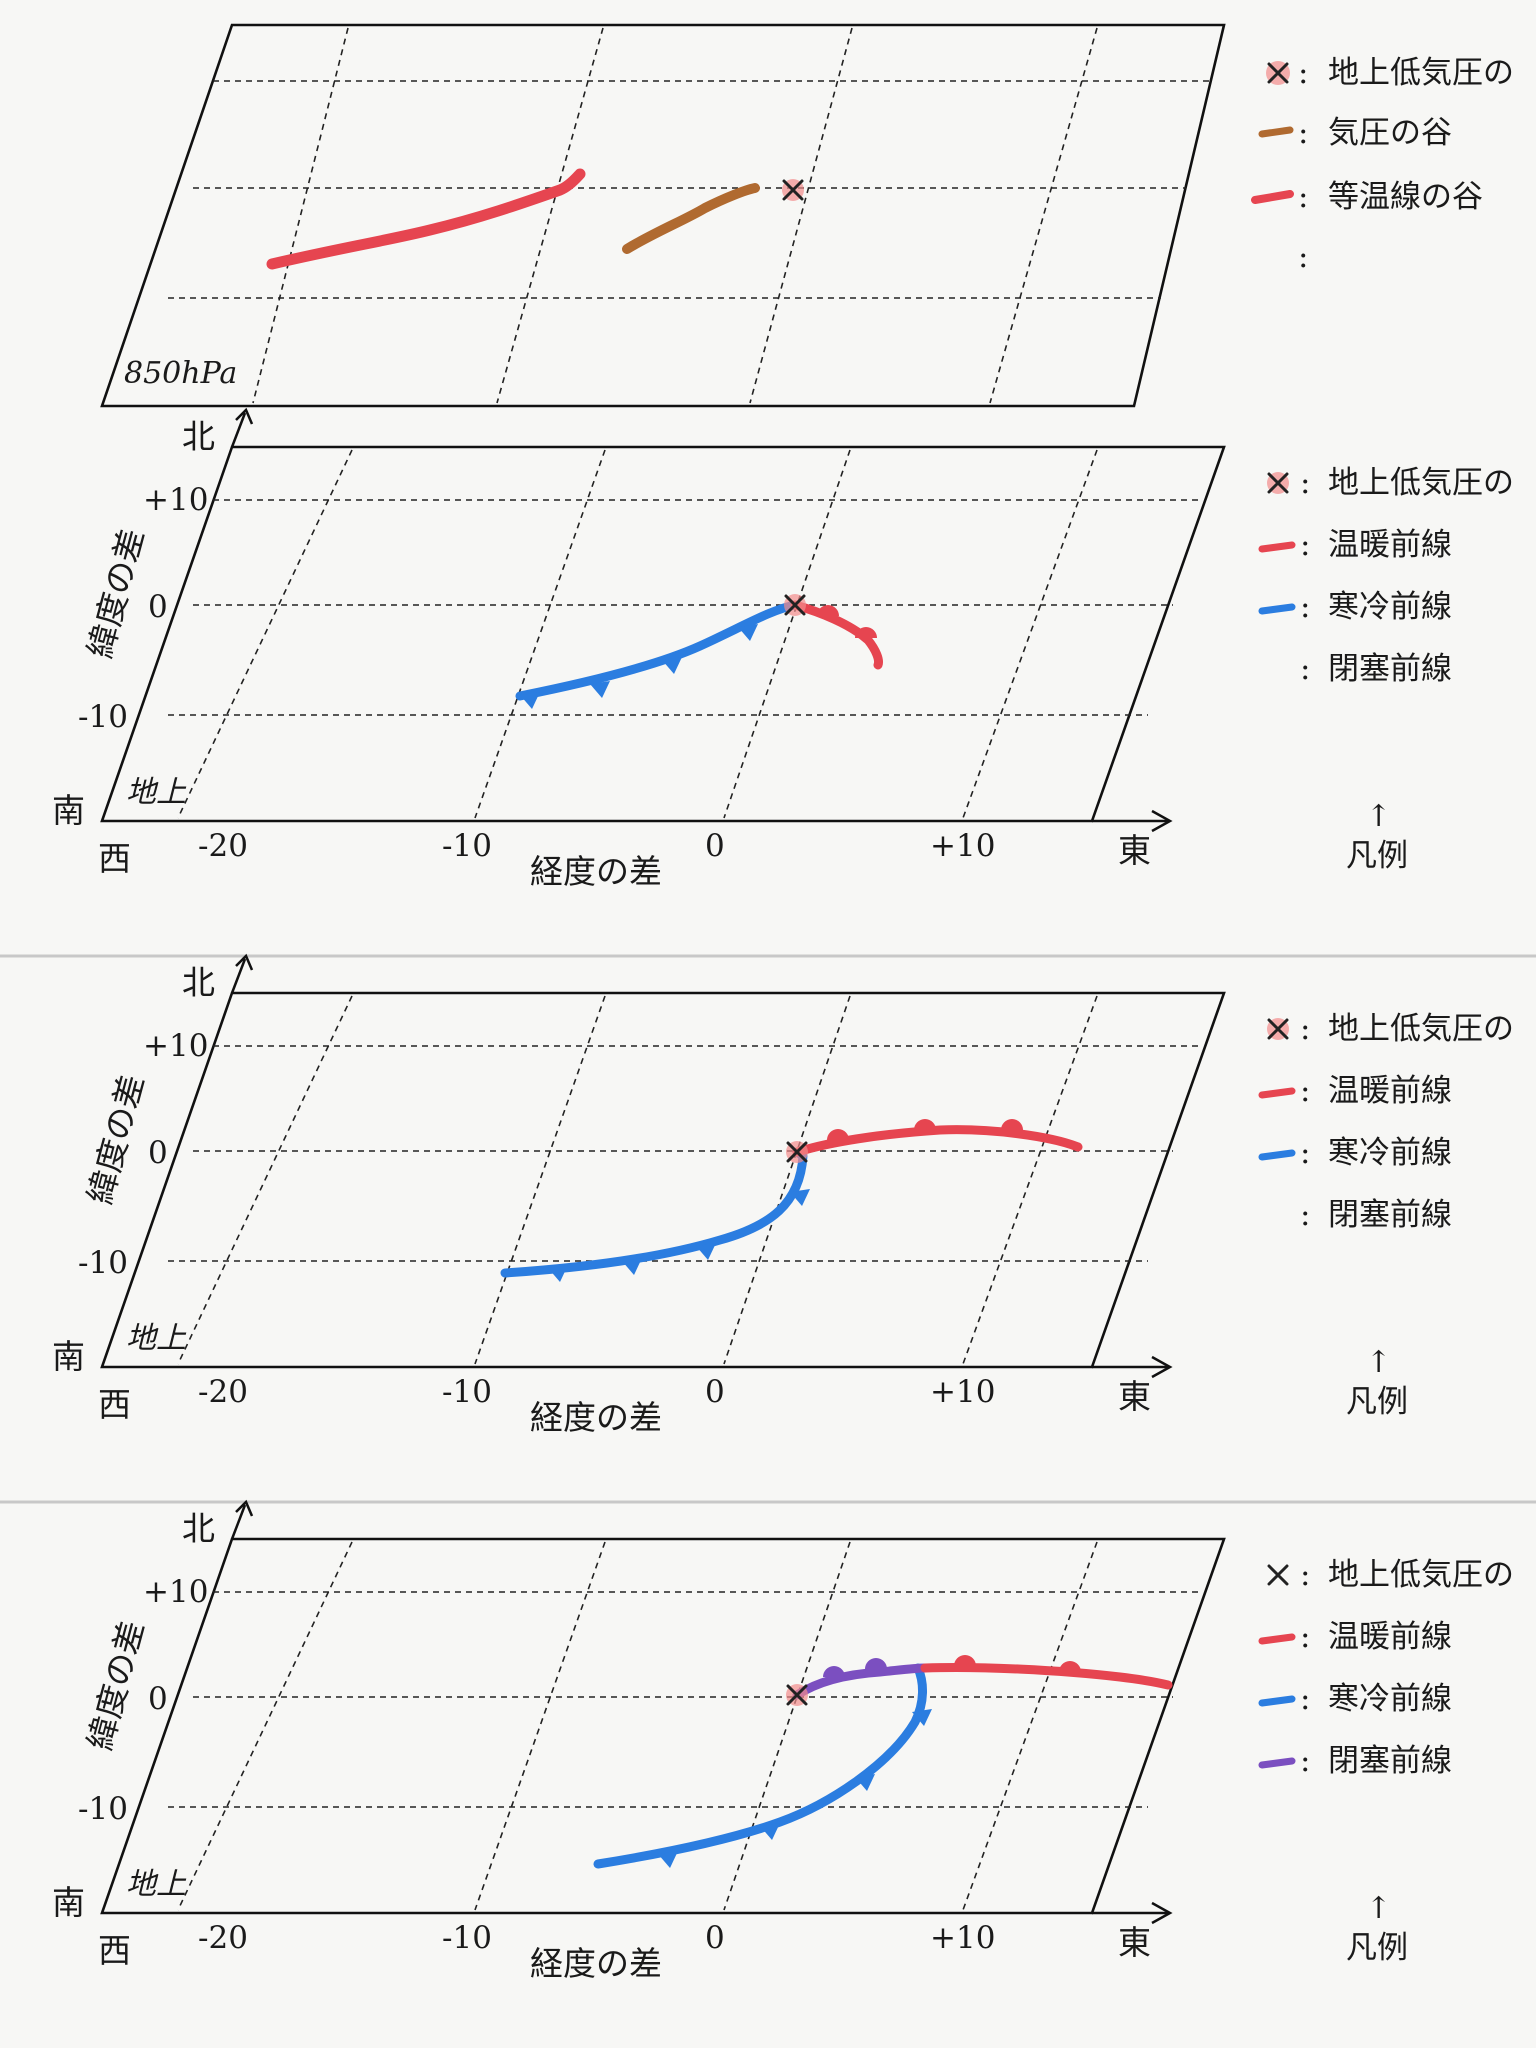 This screenshot has height=2048, width=1536. I want to click on legend-item-thermal-trough: : 等温線の谷, so click(1367, 197).